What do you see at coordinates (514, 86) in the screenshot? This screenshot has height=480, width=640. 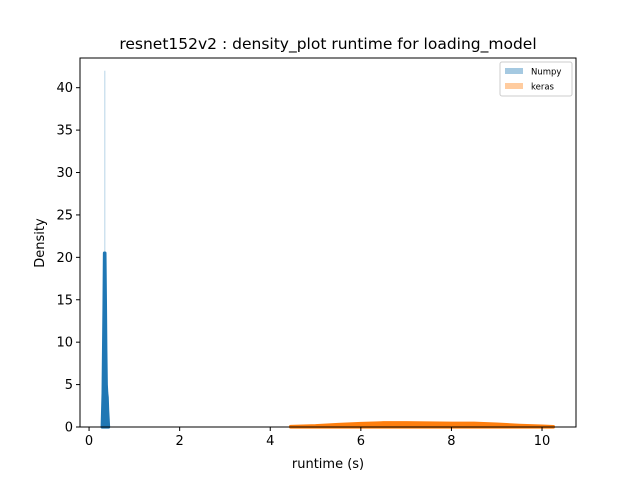 I see `legend-swatch-keras` at bounding box center [514, 86].